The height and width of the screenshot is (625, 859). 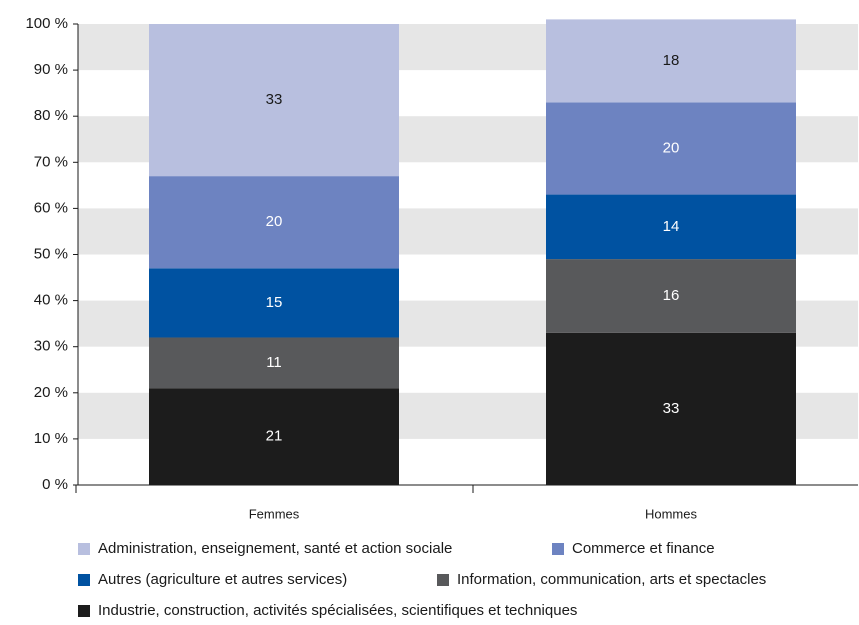 I want to click on y-tick-label: 70 %, so click(x=51, y=161).